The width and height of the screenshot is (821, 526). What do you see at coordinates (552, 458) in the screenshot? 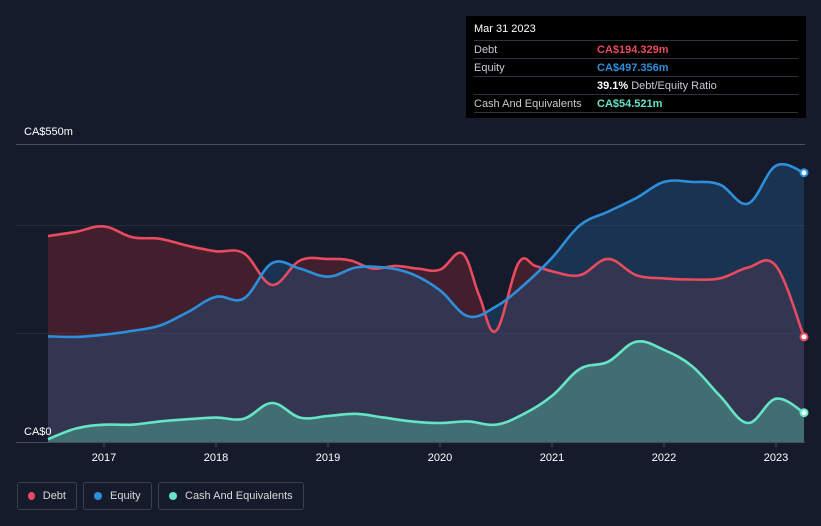
I see `x-tick-label-2021: 2021` at bounding box center [552, 458].